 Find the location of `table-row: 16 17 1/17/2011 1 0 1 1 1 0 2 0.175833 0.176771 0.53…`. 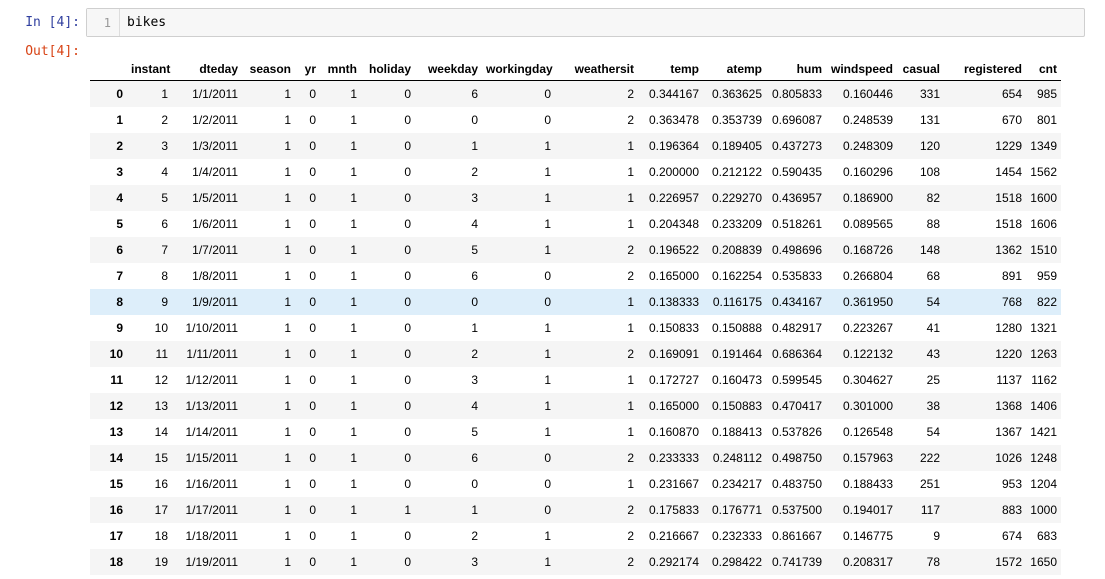

table-row: 16 17 1/17/2011 1 0 1 1 1 0 2 0.175833 0.176771 0.53… is located at coordinates (575, 509).